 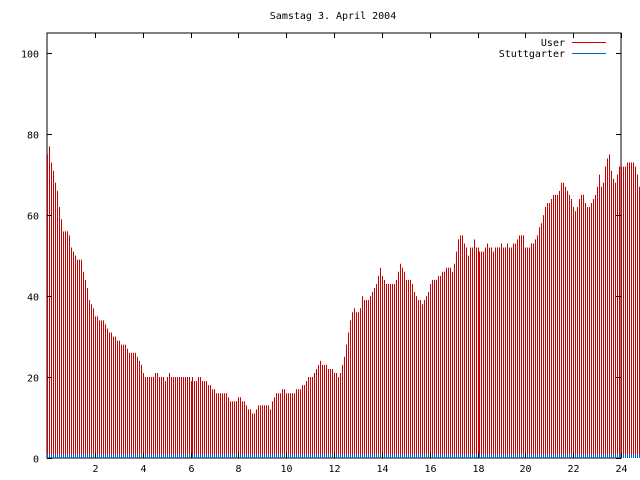 I want to click on y-tick-label: 40, so click(x=33, y=298).